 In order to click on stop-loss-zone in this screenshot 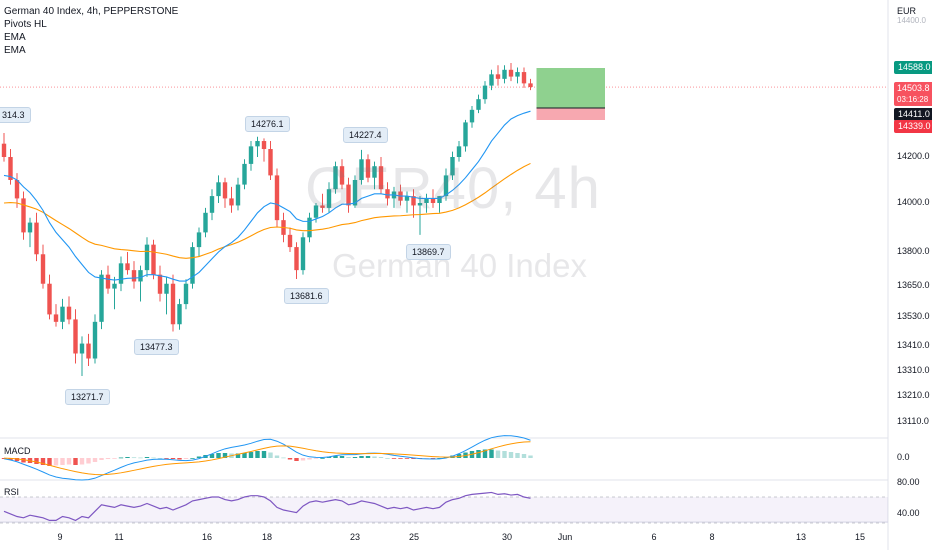, I will do `click(570, 114)`.